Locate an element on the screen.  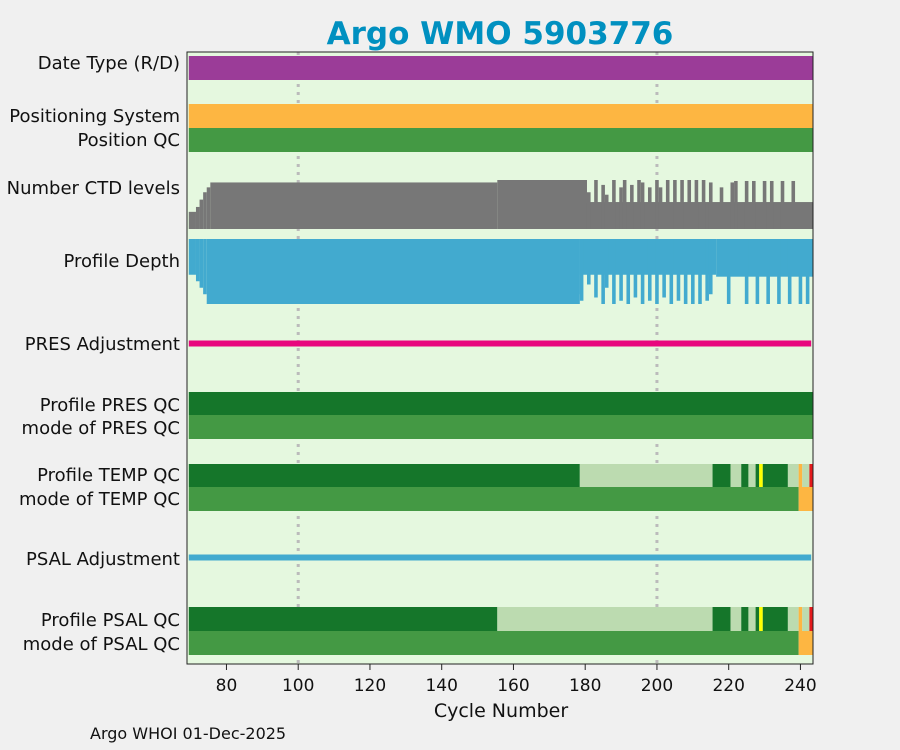
row-label: Positioning System is located at coordinates (94, 116).